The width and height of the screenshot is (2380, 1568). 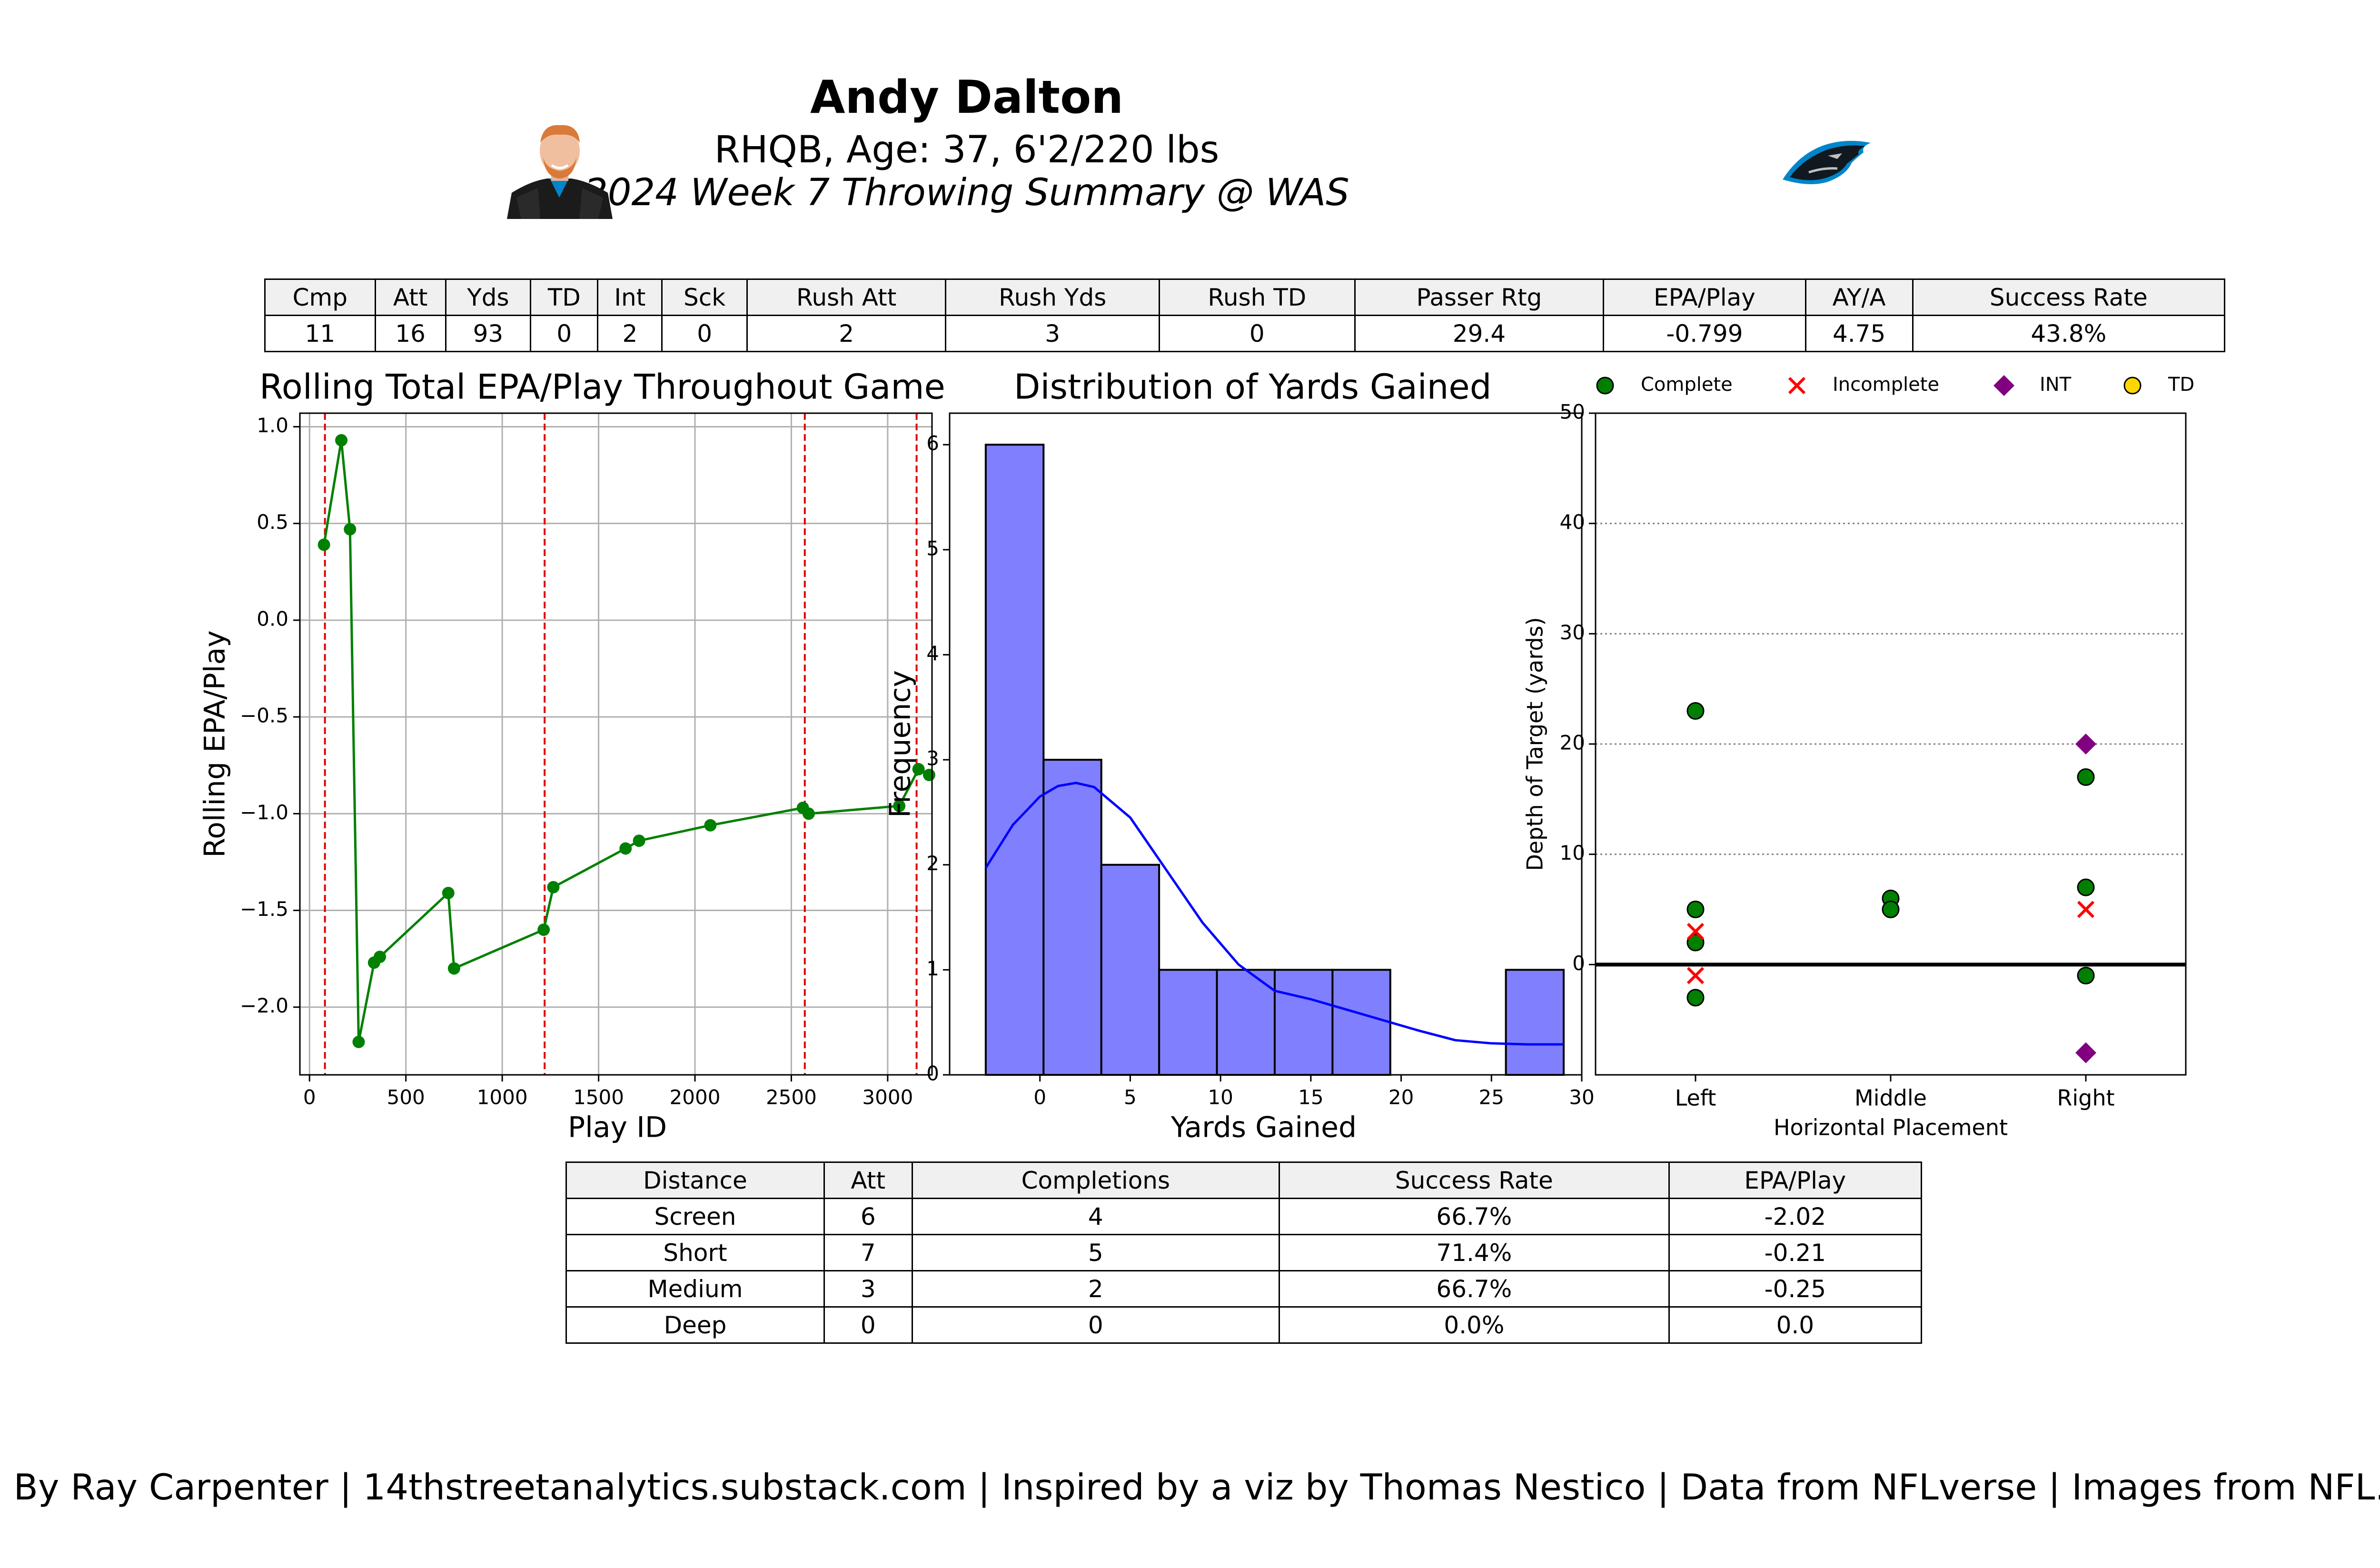 What do you see at coordinates (1890, 1098) in the screenshot?
I see `x-tick-label: Middle` at bounding box center [1890, 1098].